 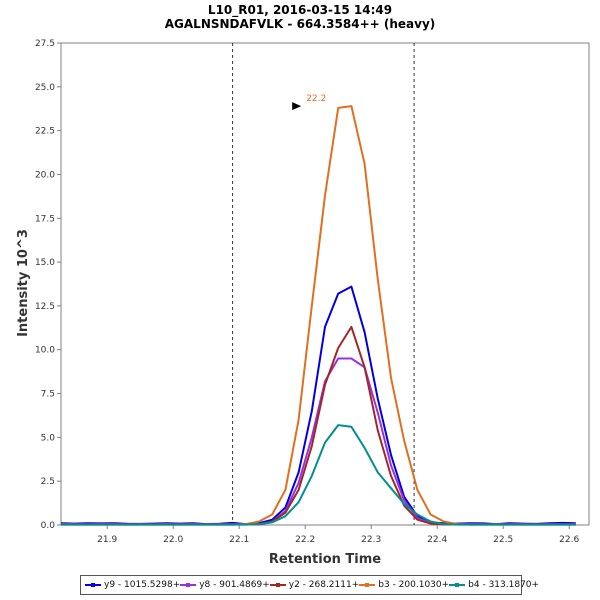 I want to click on peak-annotation-label: 22.2, so click(x=316, y=99).